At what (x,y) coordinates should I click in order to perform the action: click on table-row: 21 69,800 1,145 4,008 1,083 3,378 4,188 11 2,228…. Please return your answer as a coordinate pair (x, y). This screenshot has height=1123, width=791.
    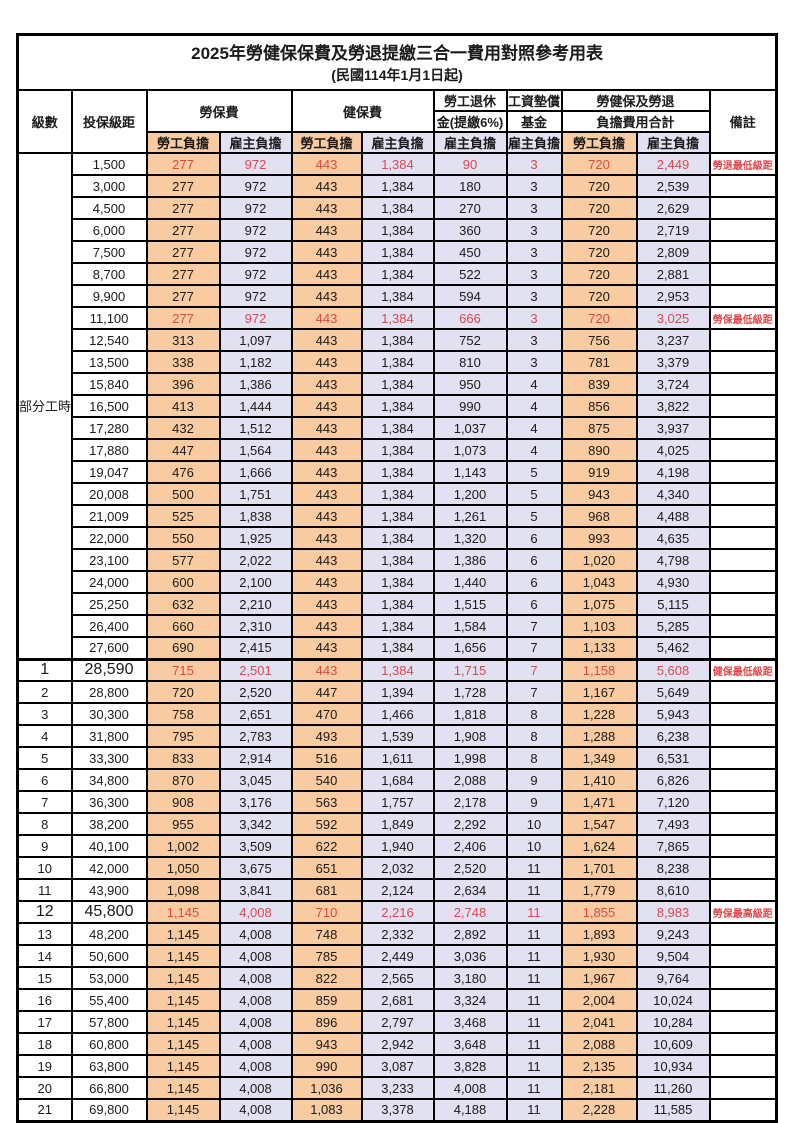
    Looking at the image, I should click on (397, 1110).